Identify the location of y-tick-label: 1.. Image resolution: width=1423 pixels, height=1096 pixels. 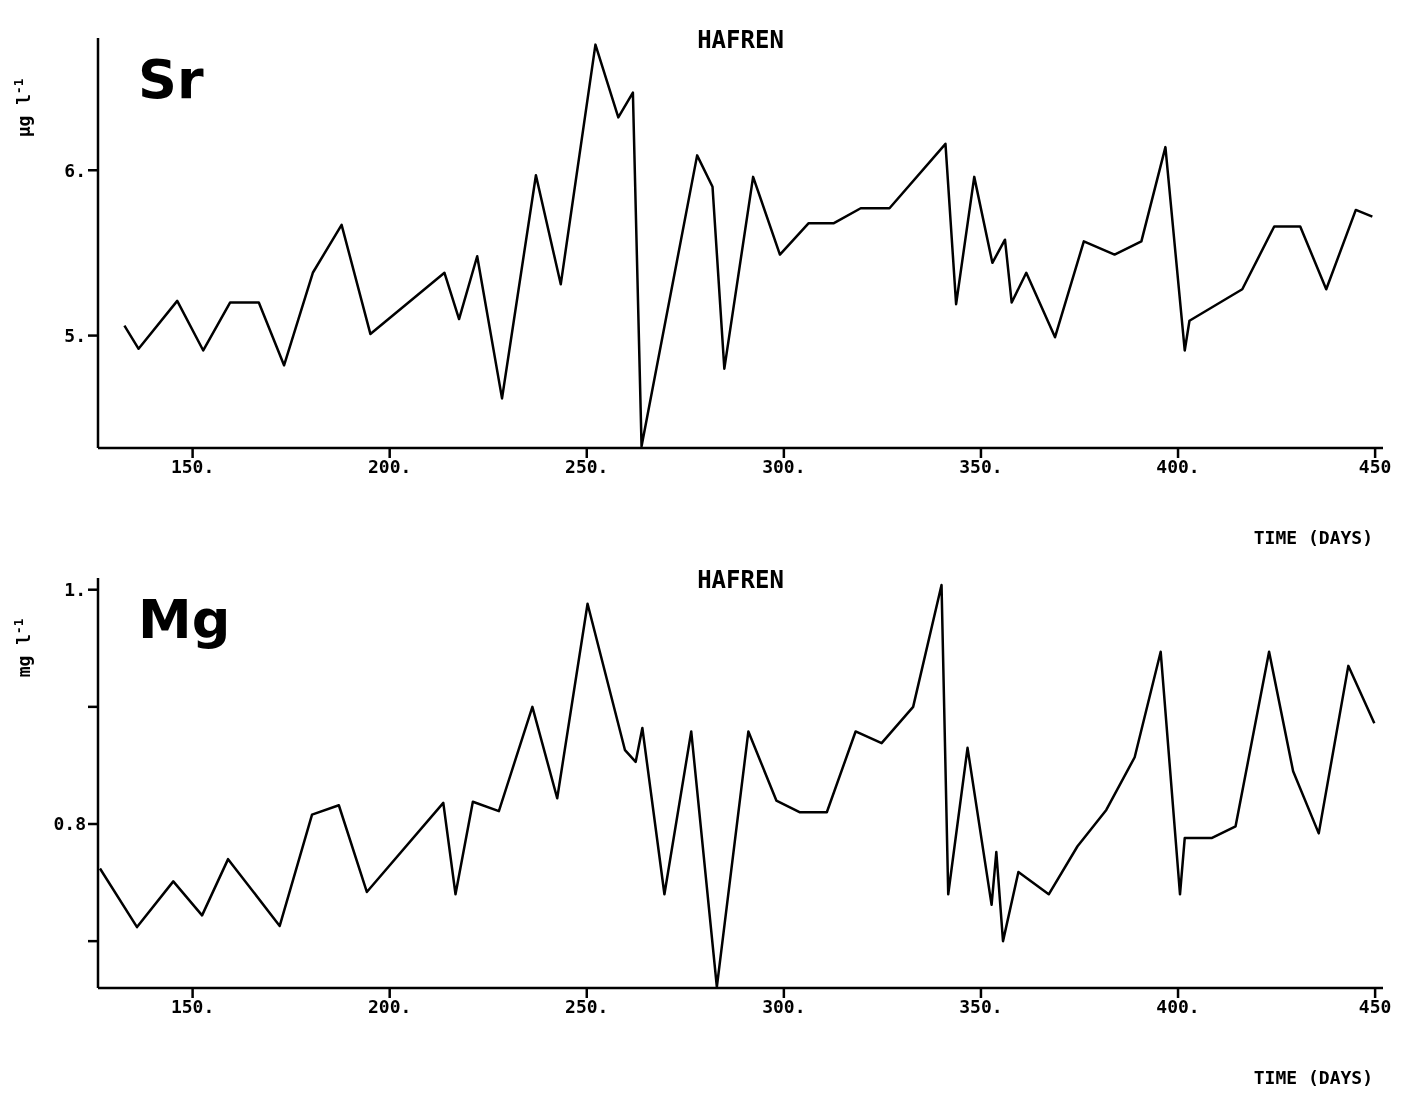
(75, 590).